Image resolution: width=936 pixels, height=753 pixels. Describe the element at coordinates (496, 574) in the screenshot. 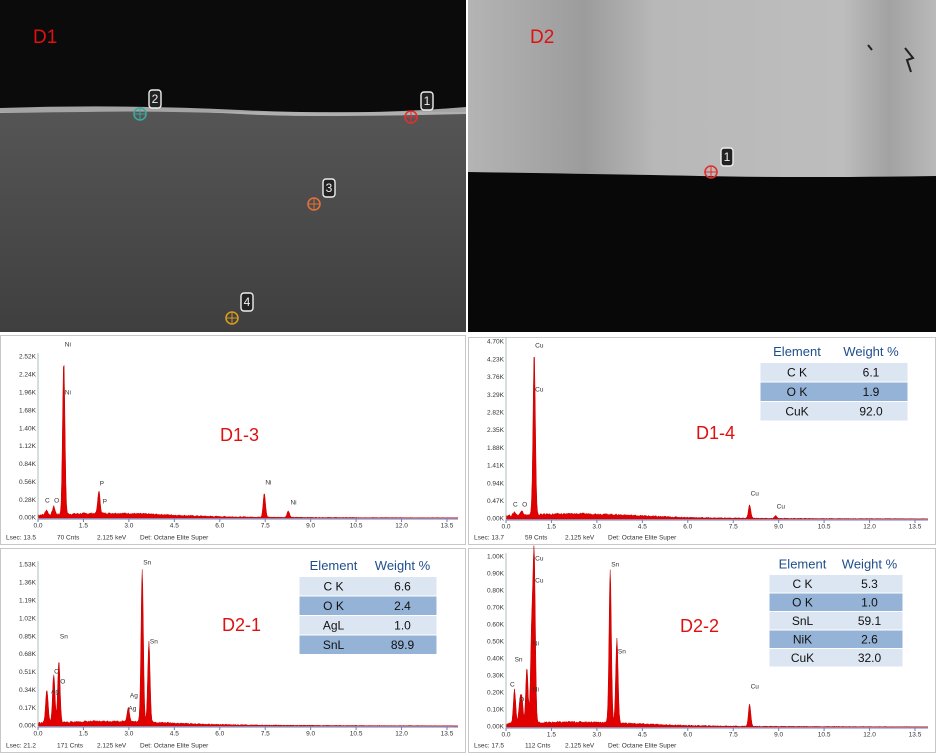

I see `y-tick-label: 0.90K` at that location.